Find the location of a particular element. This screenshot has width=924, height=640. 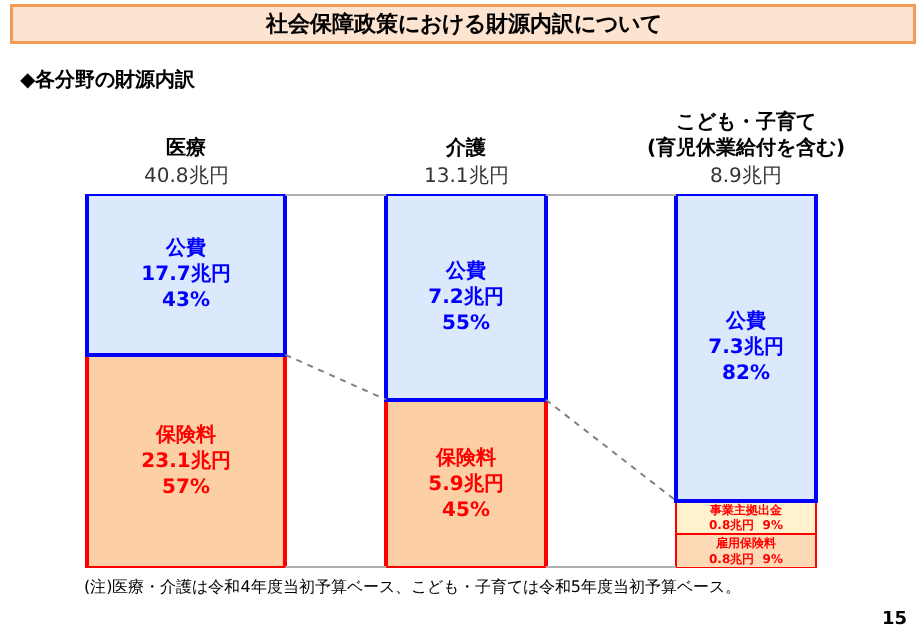

data-label: 23.1兆円 57% is located at coordinates (186, 474).